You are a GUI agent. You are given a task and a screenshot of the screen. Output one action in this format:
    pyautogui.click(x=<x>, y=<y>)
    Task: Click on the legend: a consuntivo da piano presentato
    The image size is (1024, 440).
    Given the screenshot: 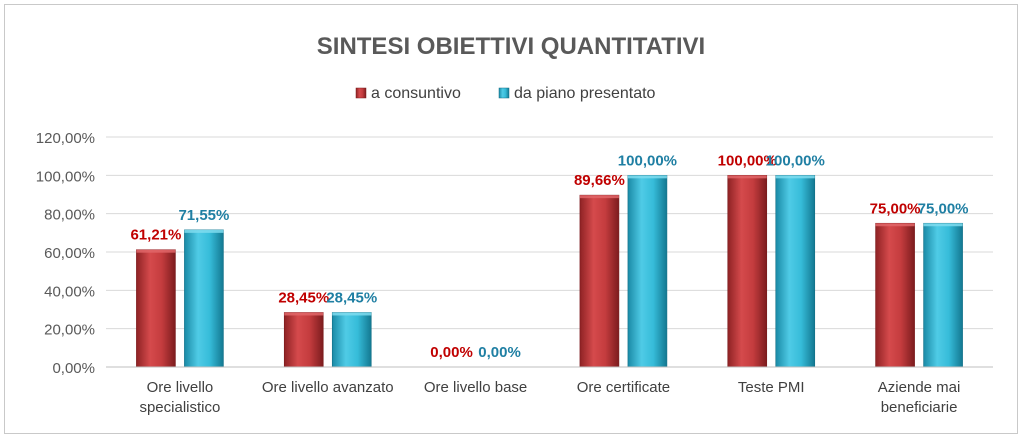 What is the action you would take?
    pyautogui.click(x=505, y=93)
    